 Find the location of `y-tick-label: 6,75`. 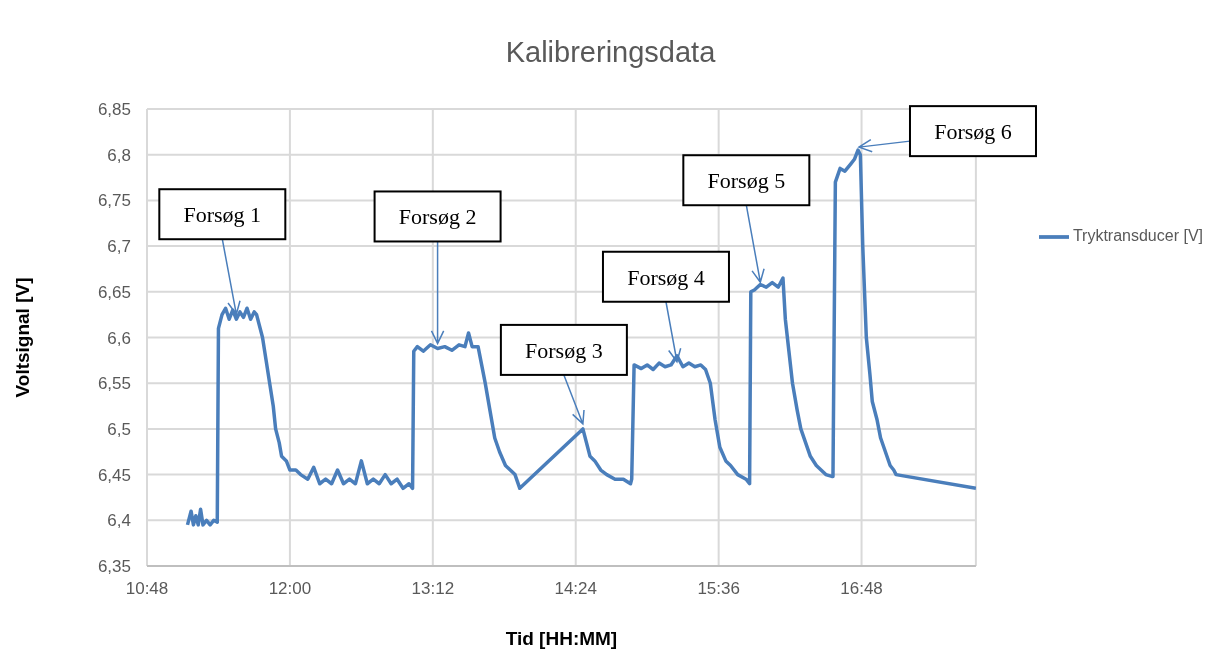

y-tick-label: 6,75 is located at coordinates (114, 201).